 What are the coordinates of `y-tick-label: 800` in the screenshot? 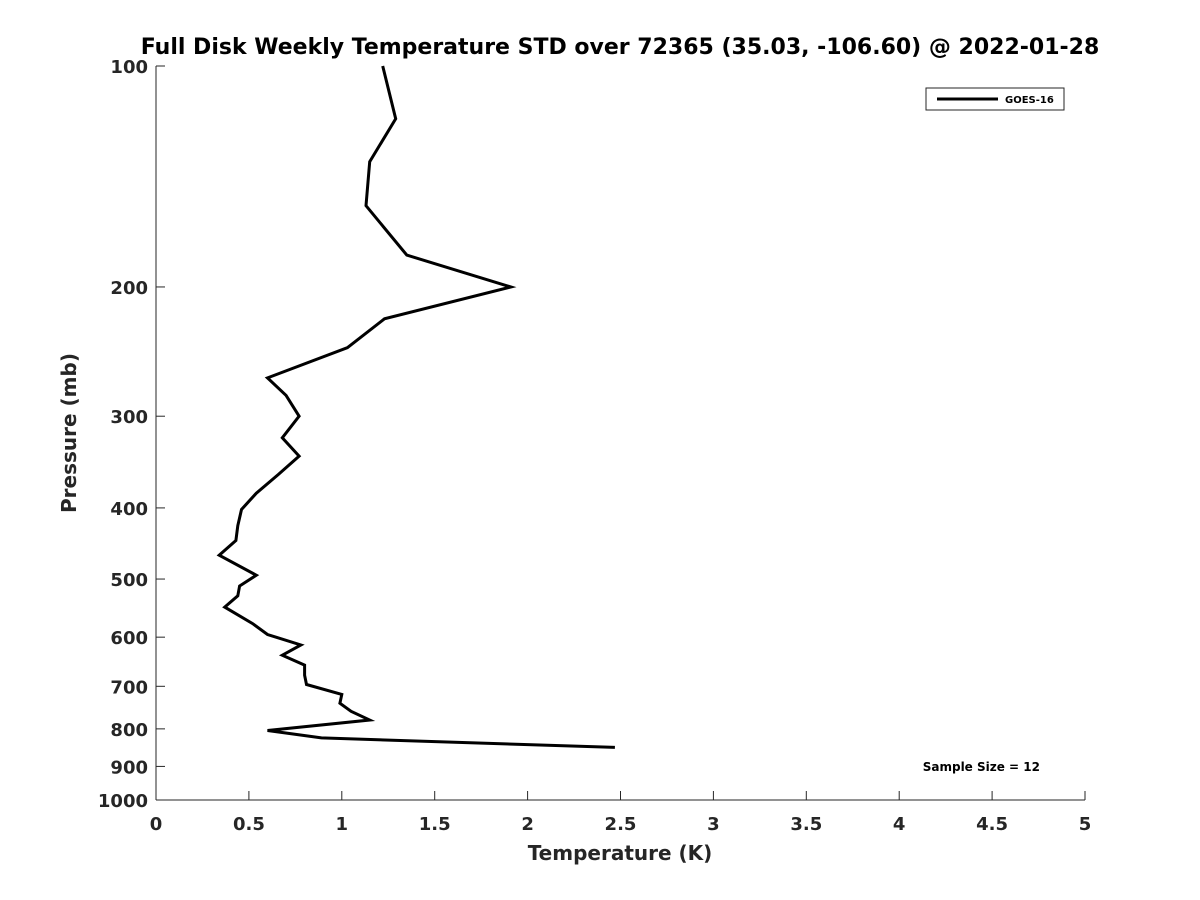 It's located at (129, 730).